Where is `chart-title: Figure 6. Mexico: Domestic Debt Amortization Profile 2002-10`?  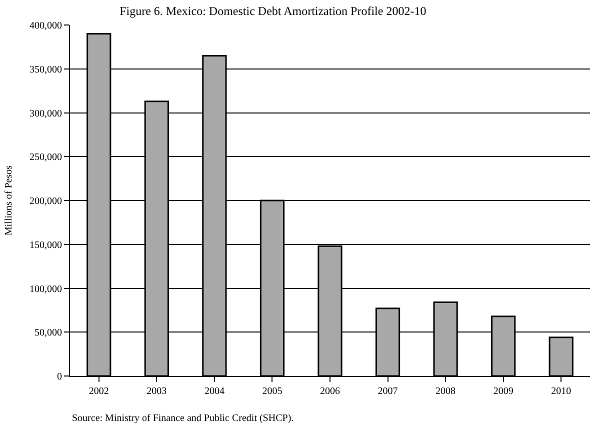
chart-title: Figure 6. Mexico: Domestic Debt Amortization Profile 2002-10 is located at coordinates (273, 11).